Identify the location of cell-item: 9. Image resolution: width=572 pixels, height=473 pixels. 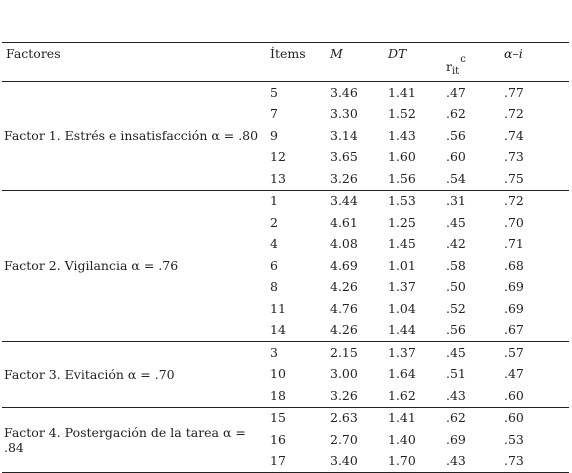
(274, 135).